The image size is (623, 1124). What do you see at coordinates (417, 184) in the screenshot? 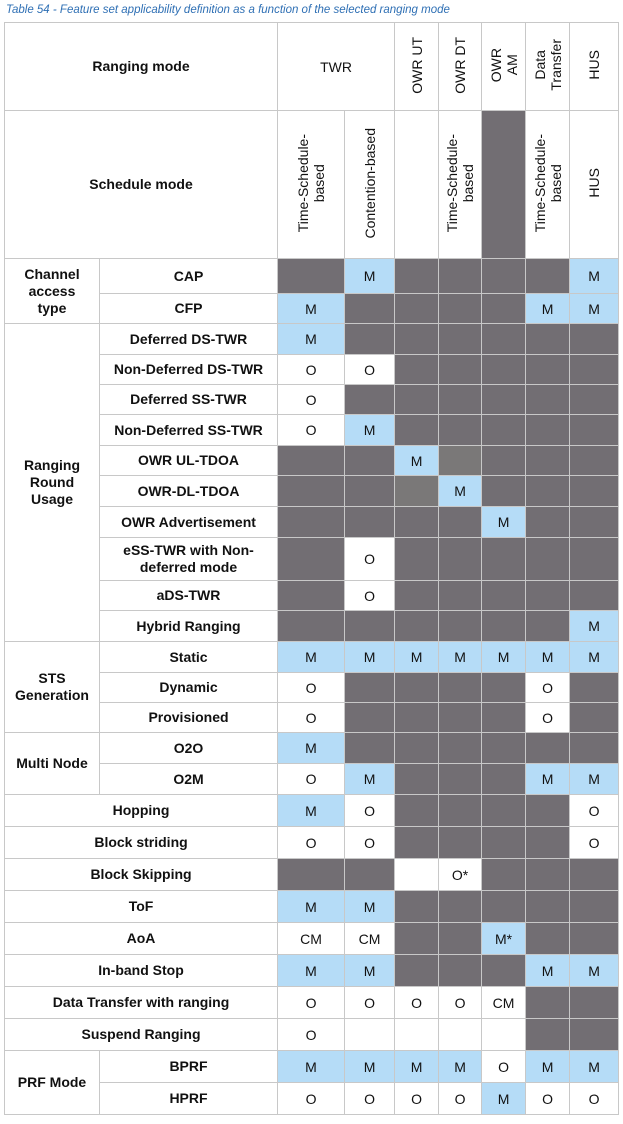
I see `sched-owr-ut` at bounding box center [417, 184].